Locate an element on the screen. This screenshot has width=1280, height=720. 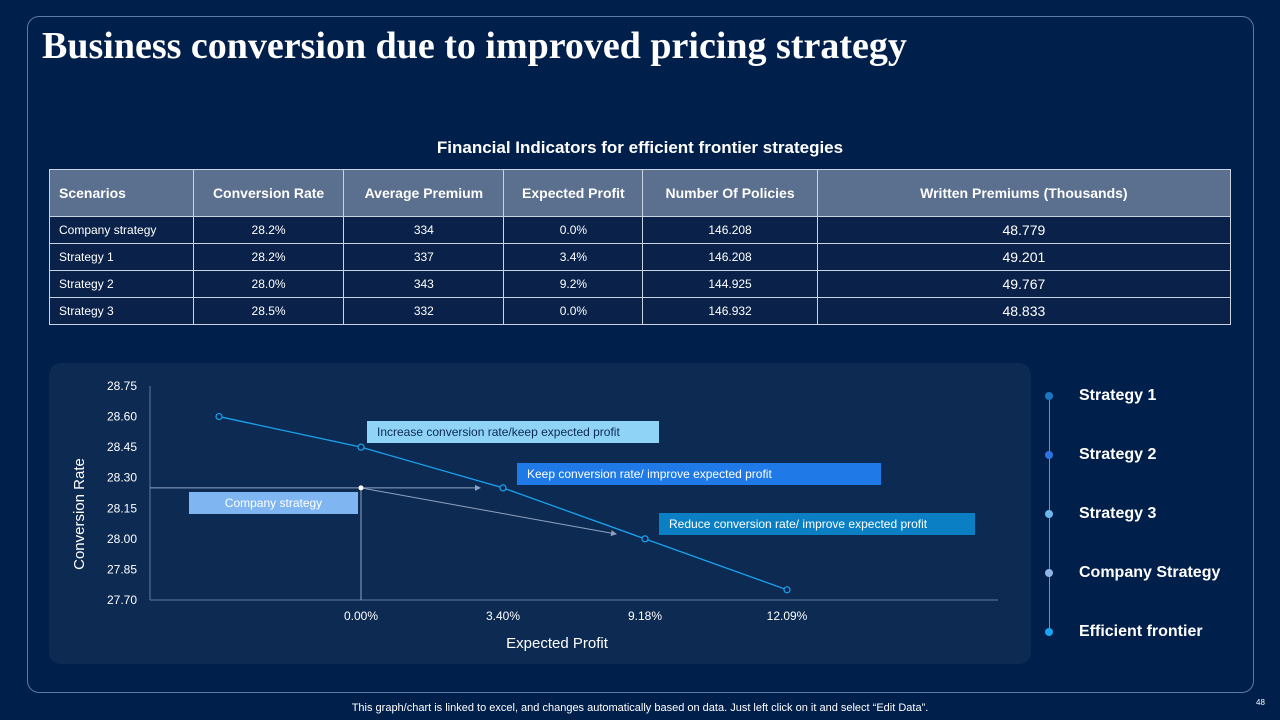
x-tick-label: 9.18% is located at coordinates (645, 616).